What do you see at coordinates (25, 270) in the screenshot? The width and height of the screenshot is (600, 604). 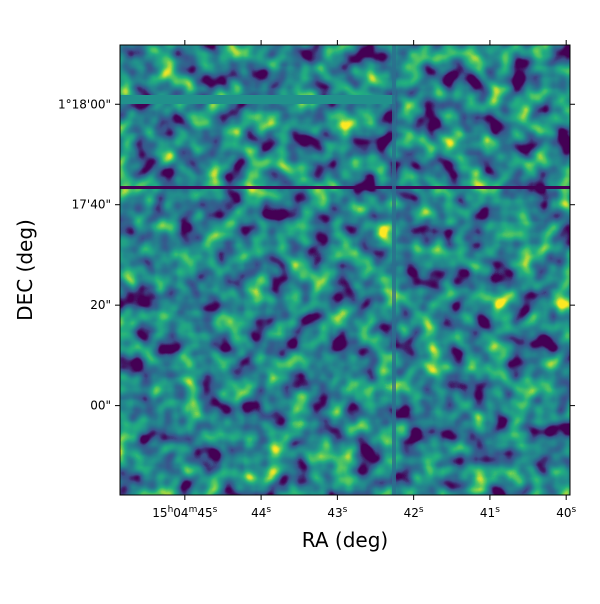 I see `y-axis-label: DEC (deg)` at bounding box center [25, 270].